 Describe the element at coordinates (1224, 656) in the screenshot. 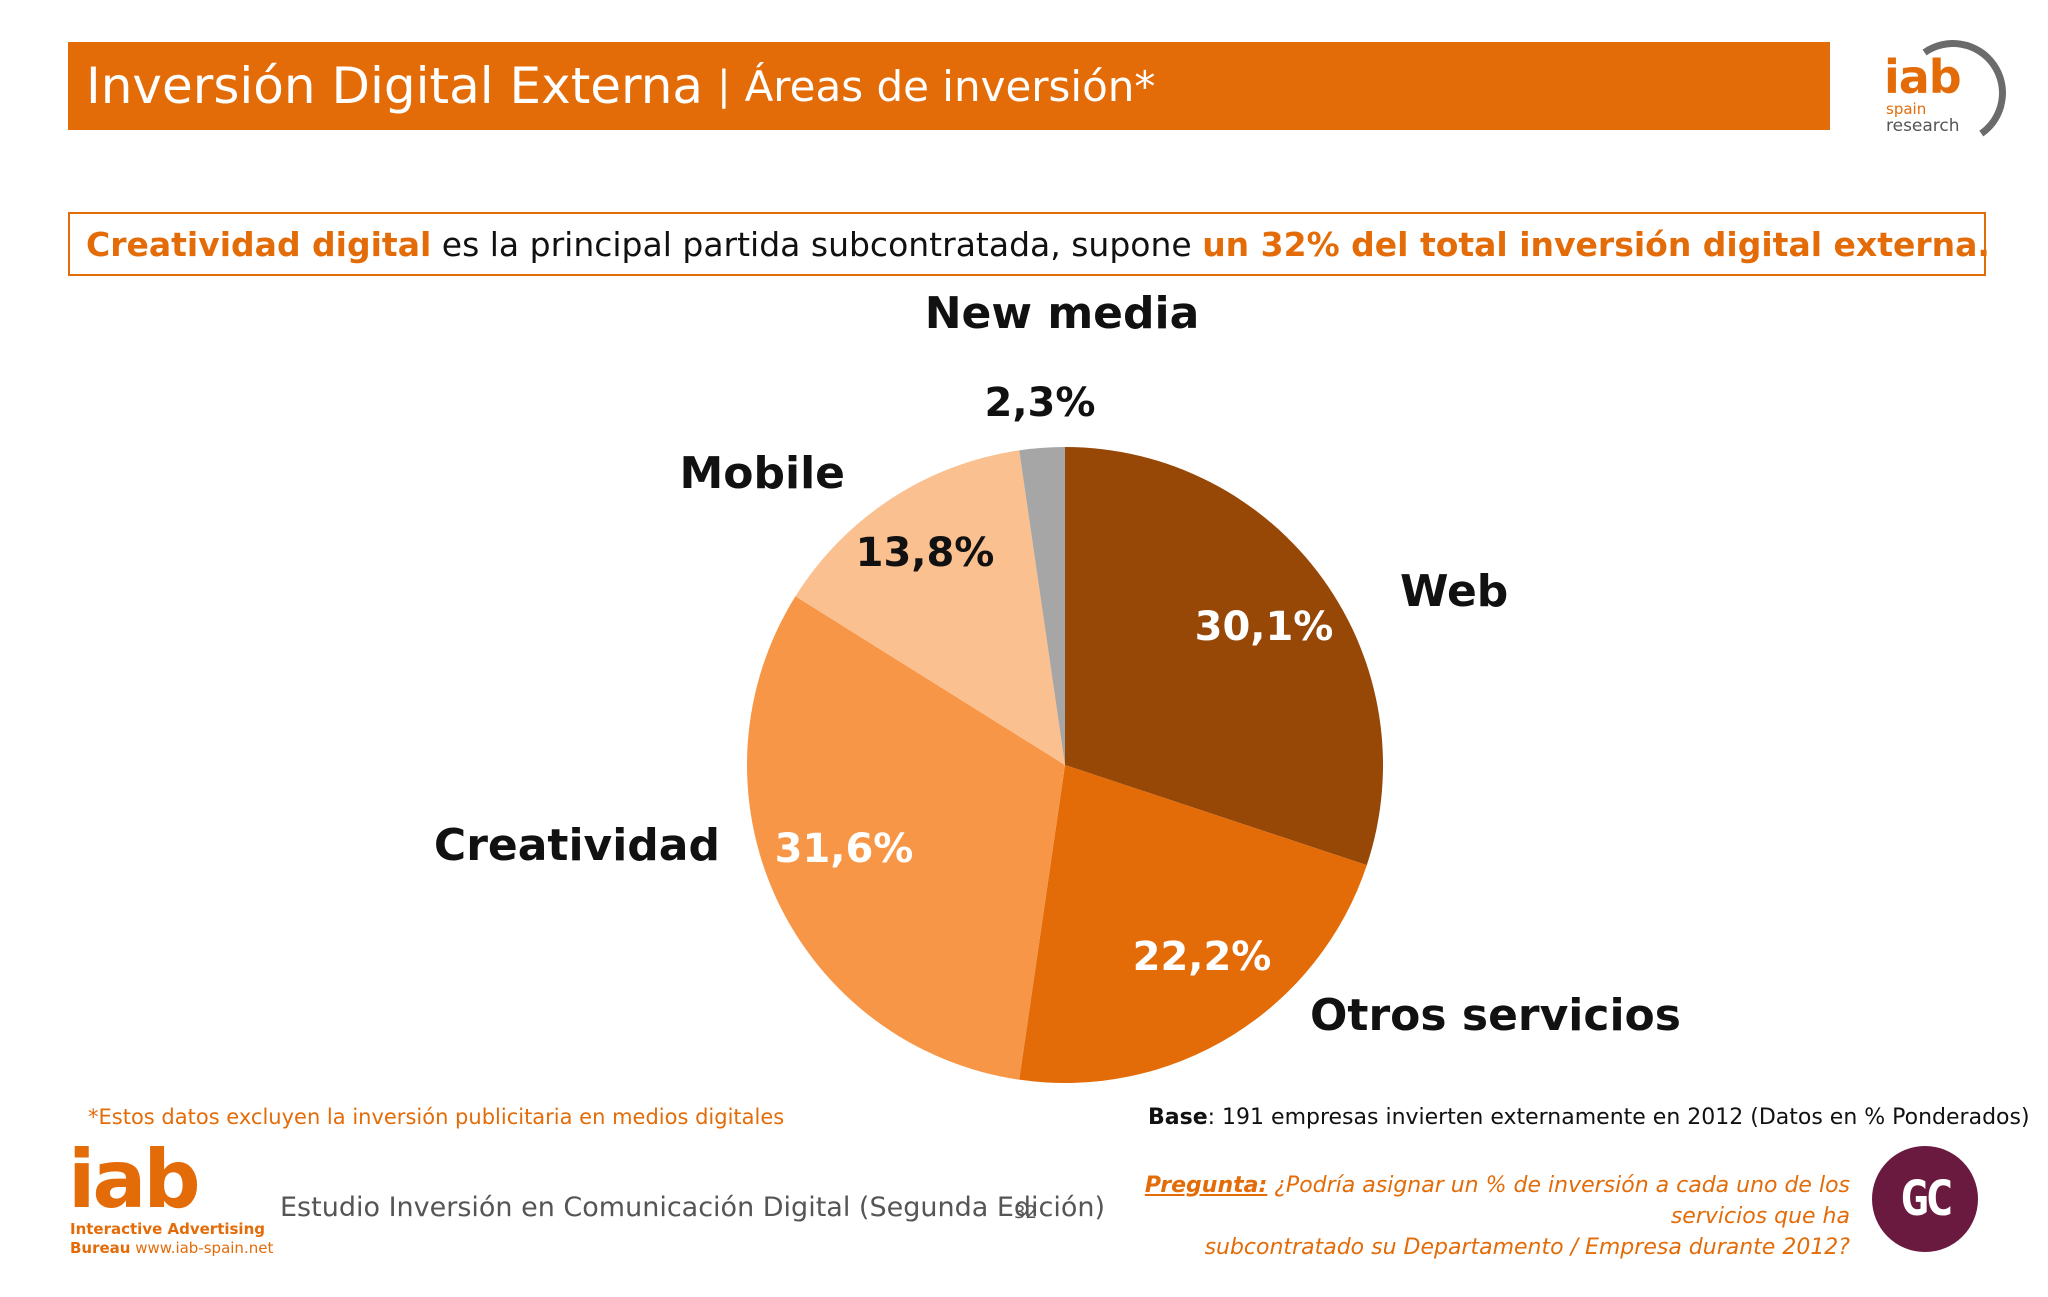

I see `pie-slice-web` at that location.